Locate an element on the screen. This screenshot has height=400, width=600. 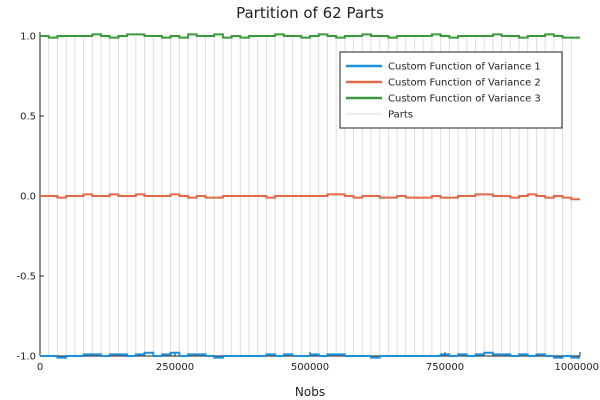
chart-title: Partition of 62 Parts is located at coordinates (310, 13).